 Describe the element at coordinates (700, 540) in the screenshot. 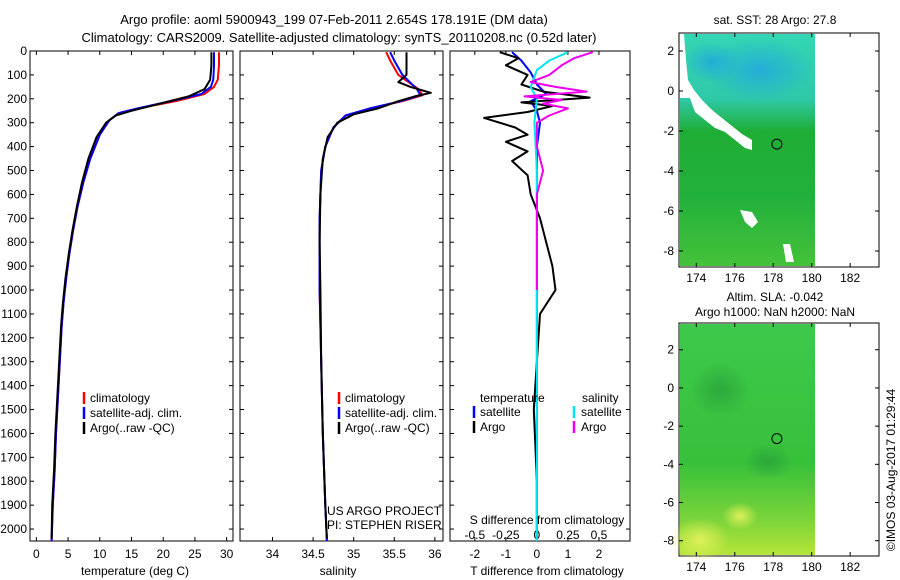

I see `sla-high-anomaly` at that location.